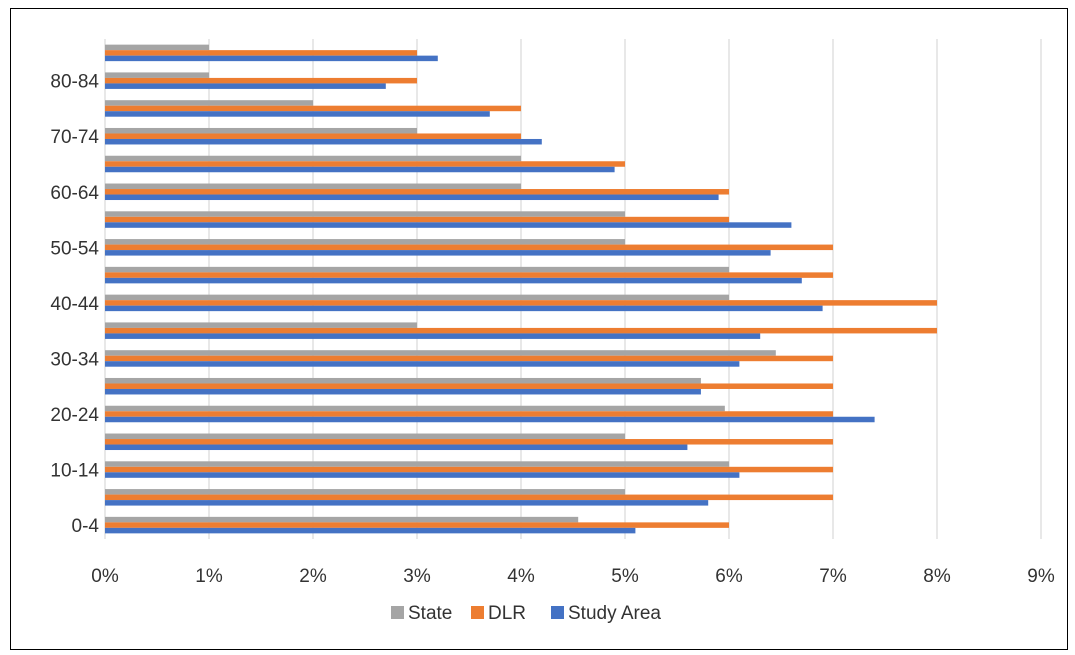 This screenshot has width=1075, height=655. I want to click on x-tick-label: 5%, so click(625, 576).